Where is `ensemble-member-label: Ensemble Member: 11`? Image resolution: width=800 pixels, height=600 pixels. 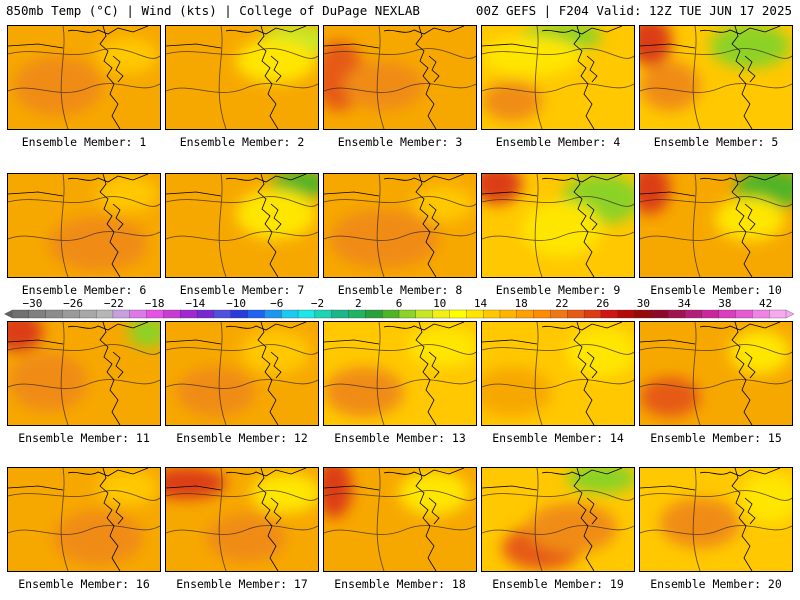
ensemble-member-label: Ensemble Member: 11 is located at coordinates (84, 438).